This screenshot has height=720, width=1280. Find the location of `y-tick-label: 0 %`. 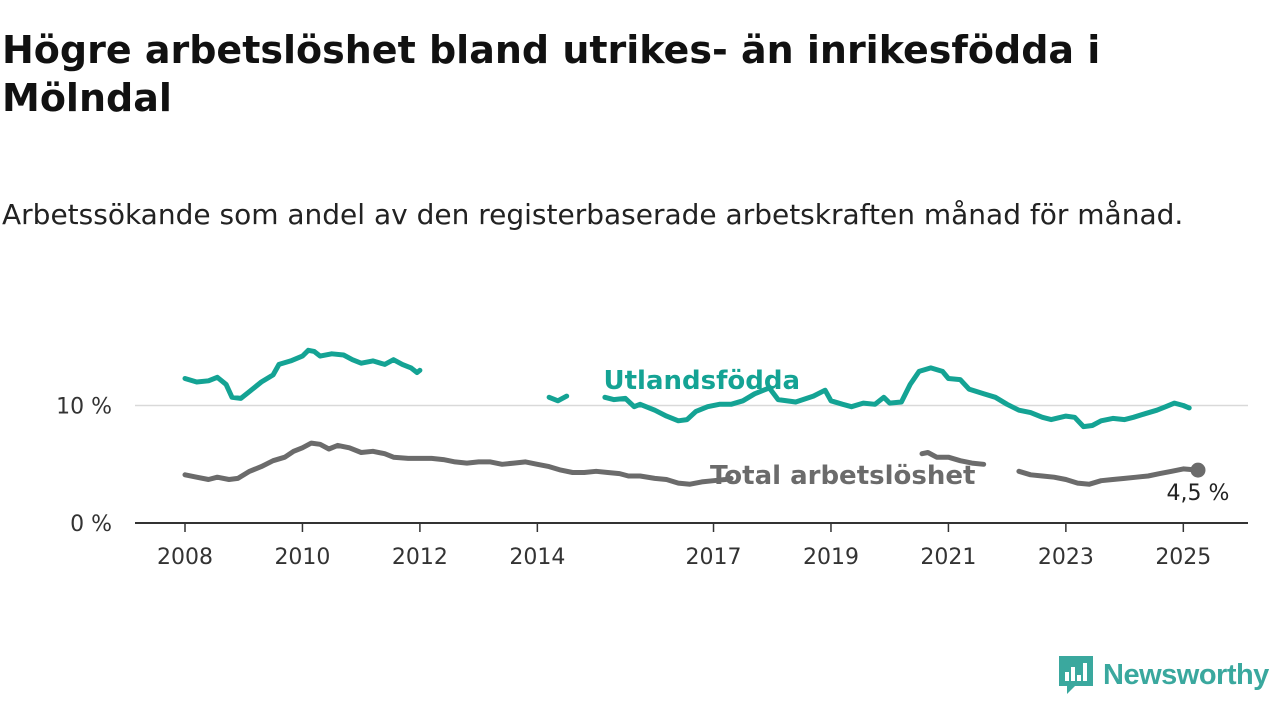

y-tick-label: 0 % is located at coordinates (91, 524).